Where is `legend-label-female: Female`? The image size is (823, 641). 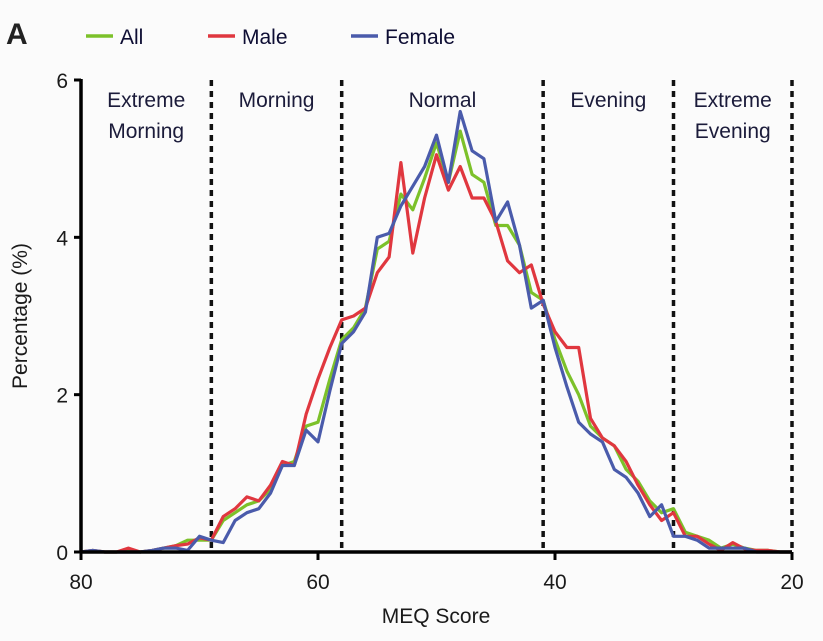 legend-label-female: Female is located at coordinates (420, 37).